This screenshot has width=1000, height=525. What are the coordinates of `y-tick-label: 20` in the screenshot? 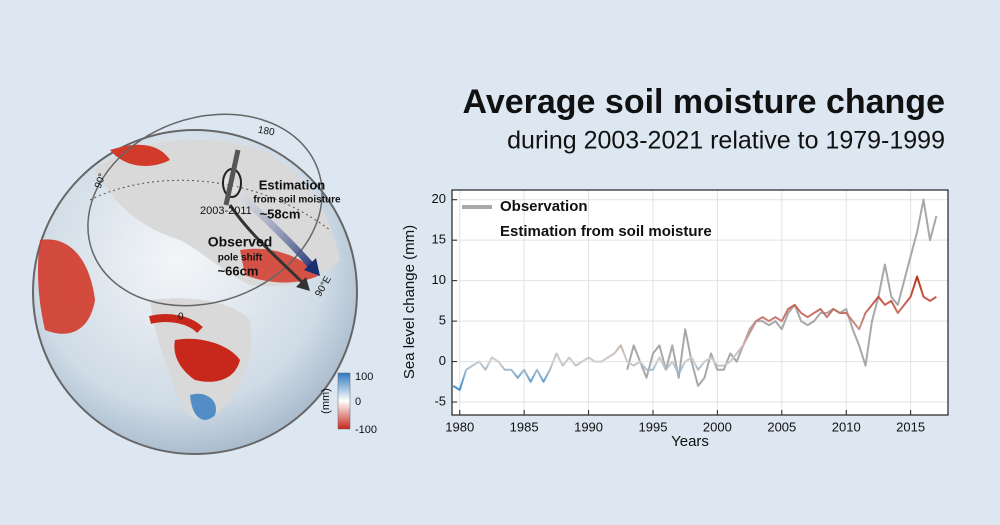 It's located at (439, 198).